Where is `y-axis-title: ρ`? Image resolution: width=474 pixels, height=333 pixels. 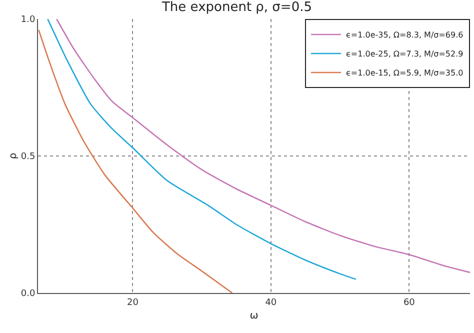 y-axis-title: ρ is located at coordinates (13, 156).